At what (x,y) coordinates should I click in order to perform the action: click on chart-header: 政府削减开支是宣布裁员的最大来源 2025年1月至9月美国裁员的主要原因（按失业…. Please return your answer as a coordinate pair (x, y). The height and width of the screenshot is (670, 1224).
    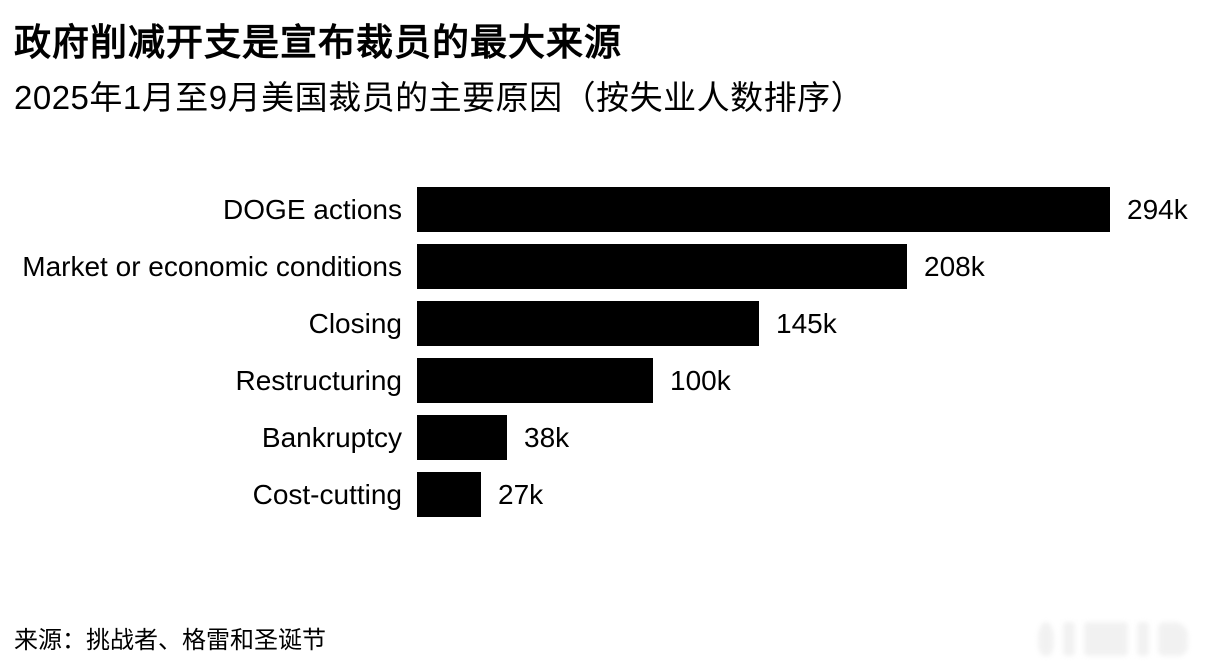
    Looking at the image, I should click on (612, 69).